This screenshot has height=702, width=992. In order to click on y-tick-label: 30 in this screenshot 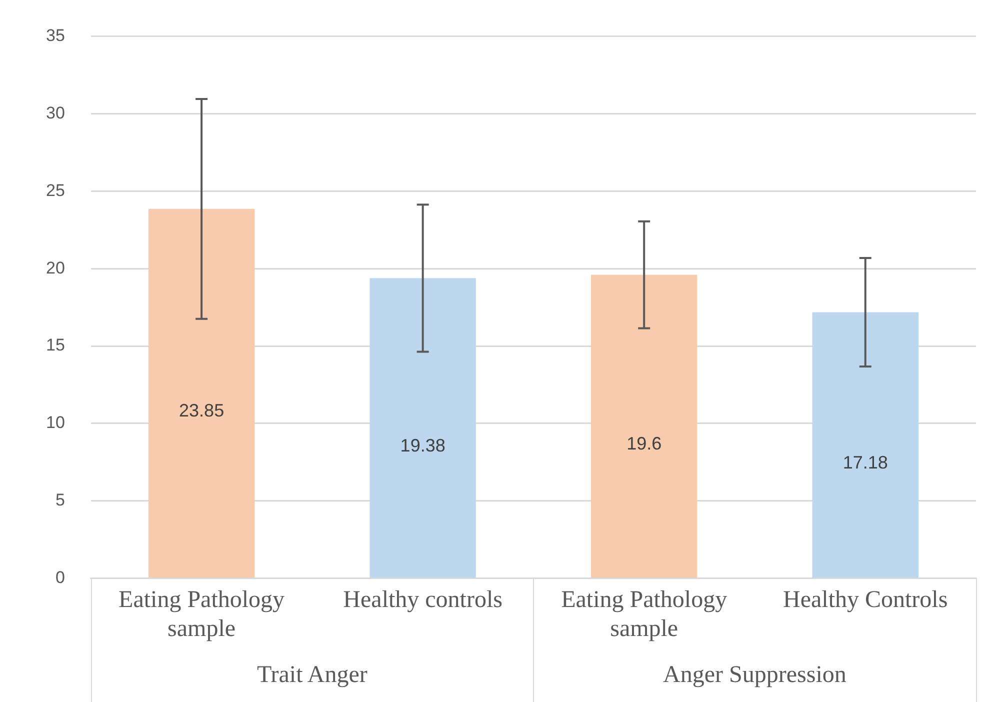, I will do `click(55, 112)`.